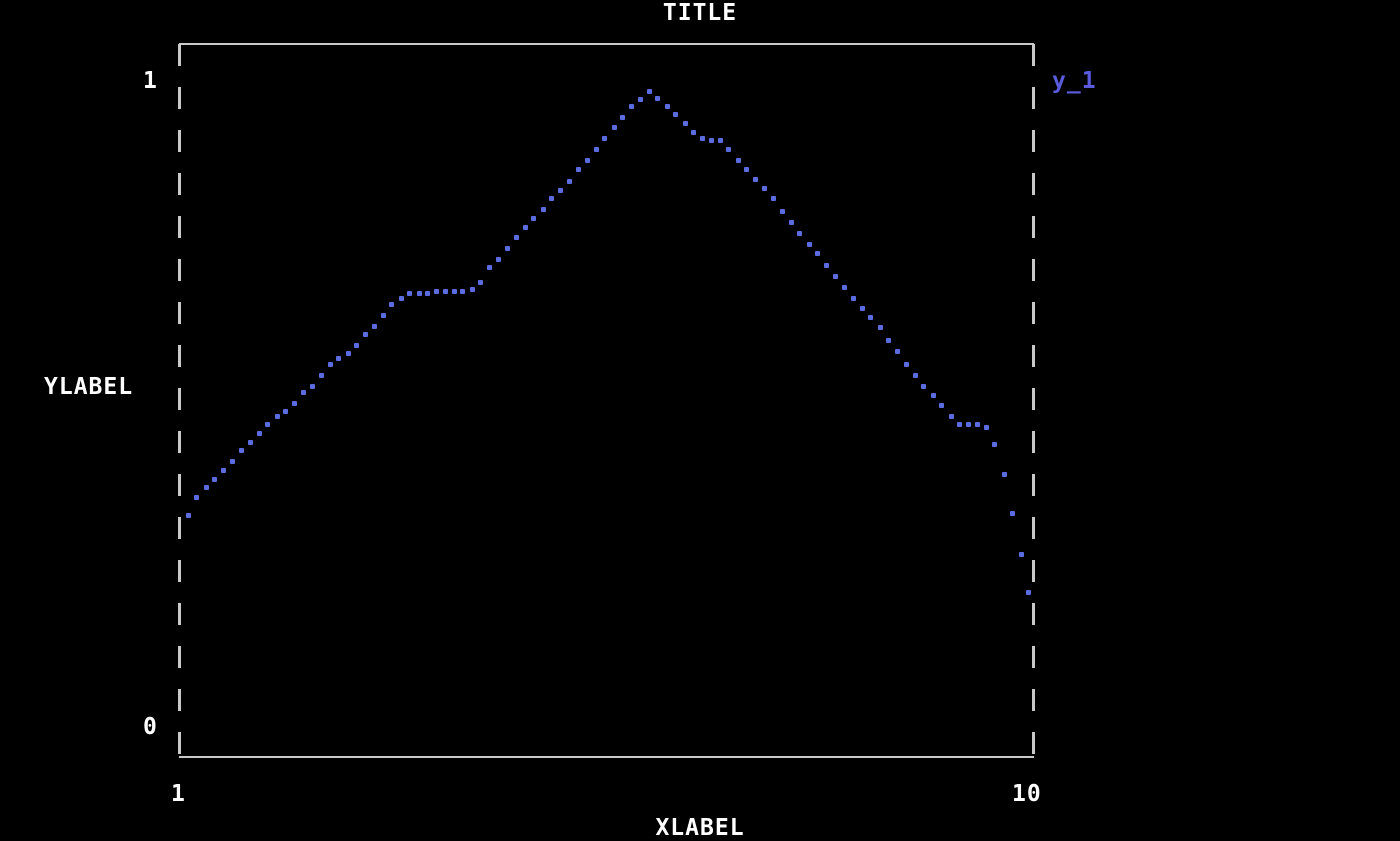  I want to click on plot-frame-top, so click(606, 44).